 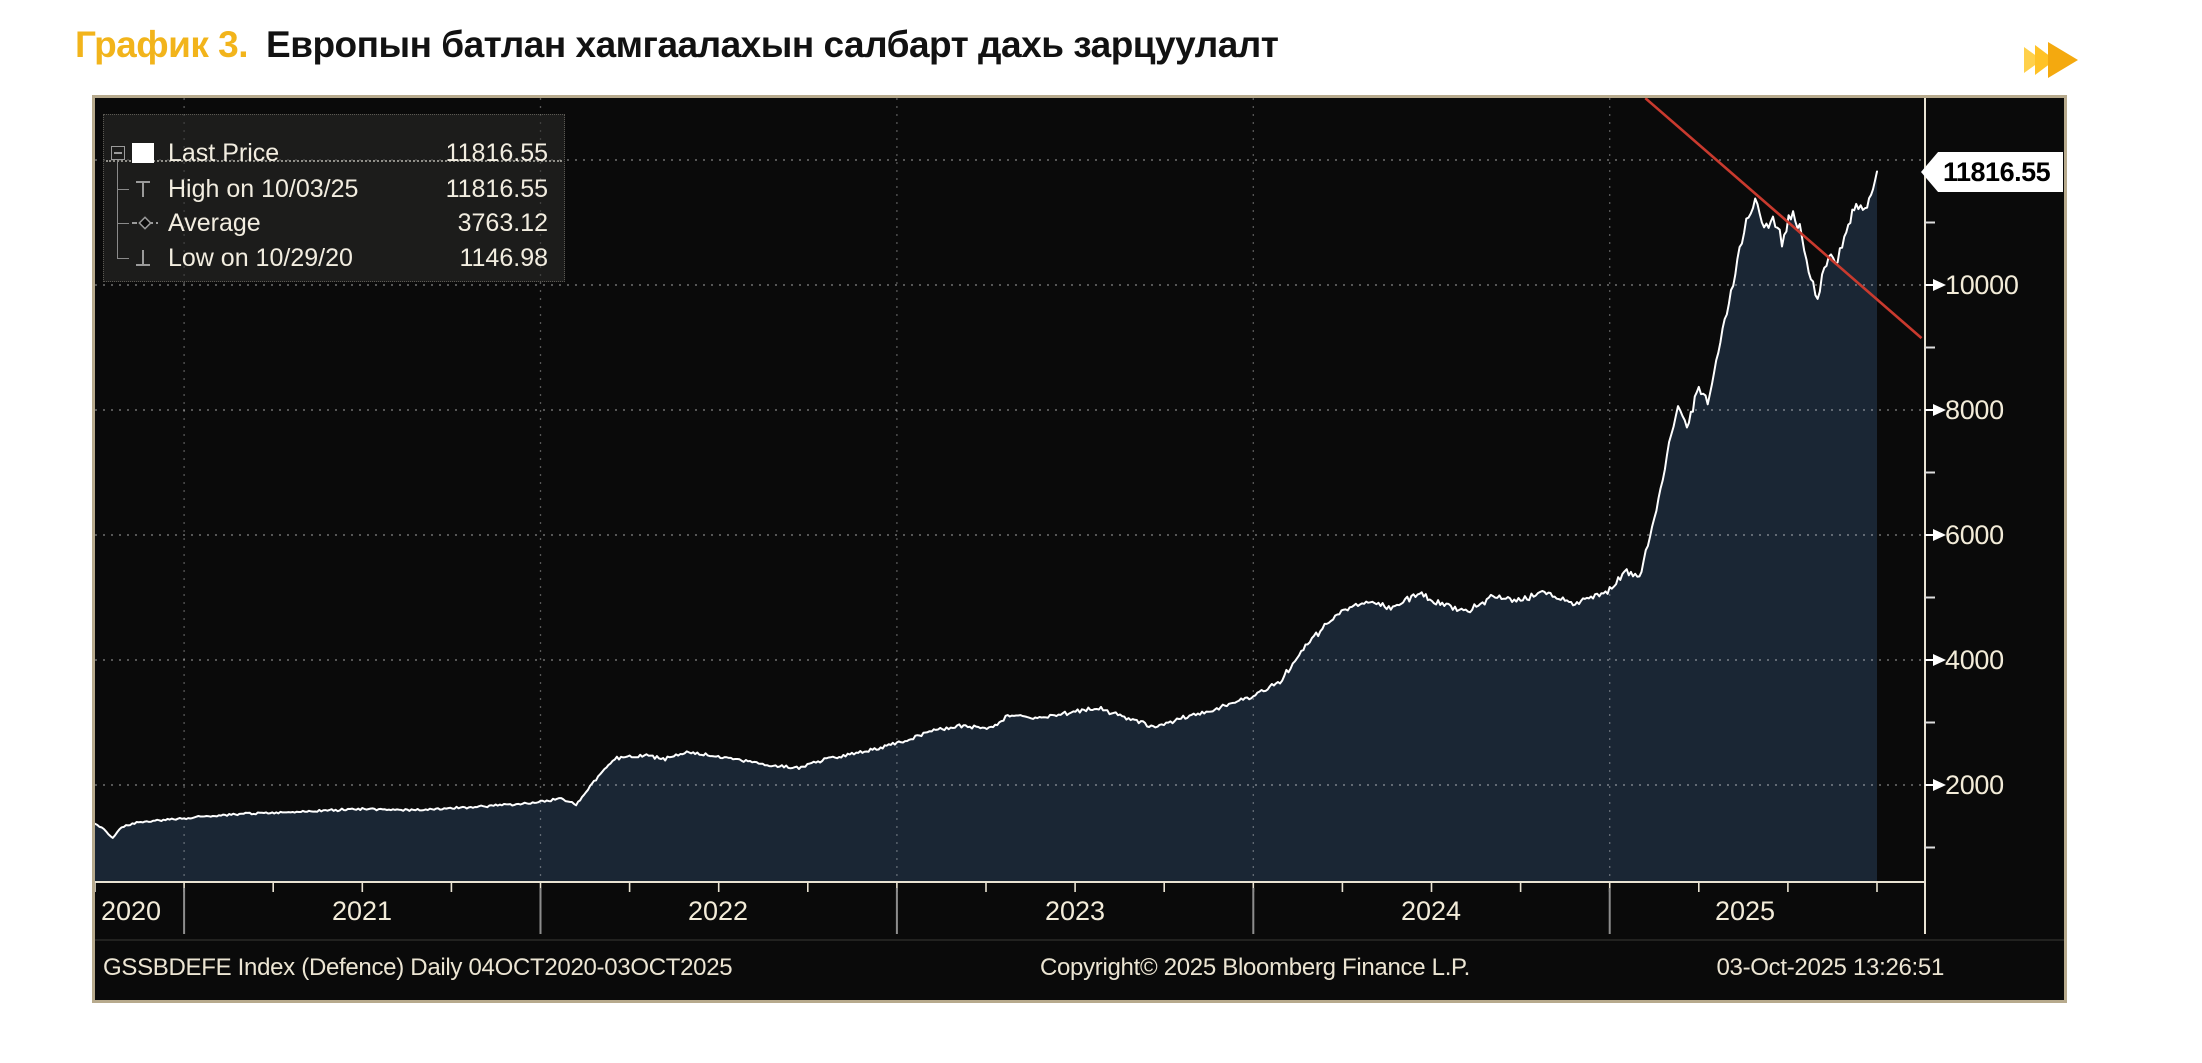 I want to click on legend-row-low: Low on 10/29/20 1146.98, so click(x=344, y=258).